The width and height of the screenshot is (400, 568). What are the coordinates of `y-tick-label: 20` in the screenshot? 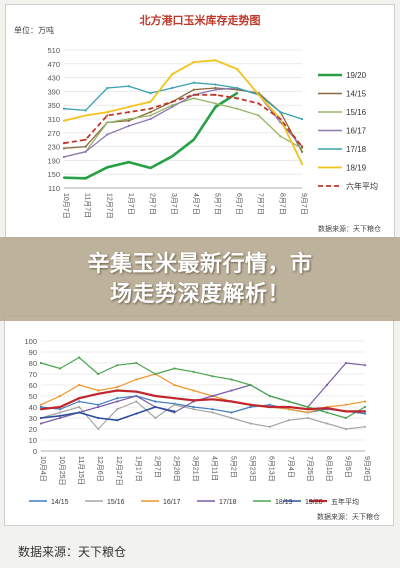 It's located at (33, 429).